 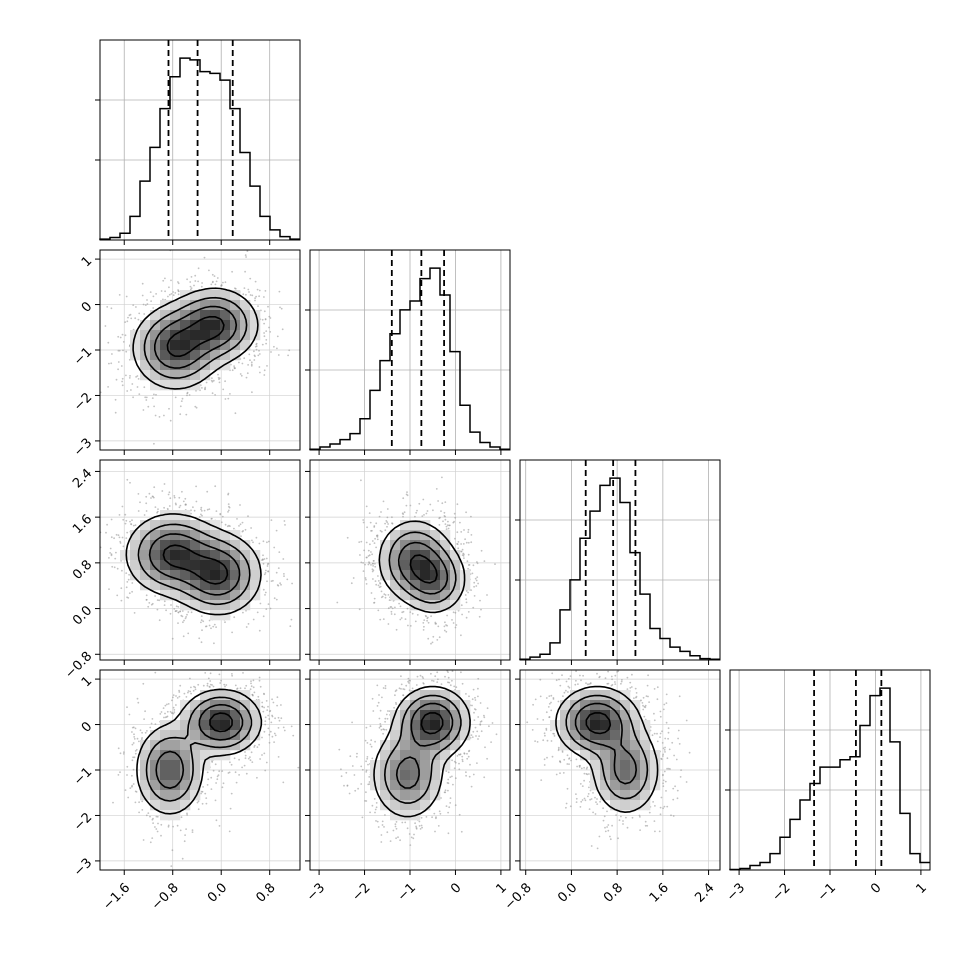 I want to click on y-tick-label: −0.8, so click(x=78, y=665).